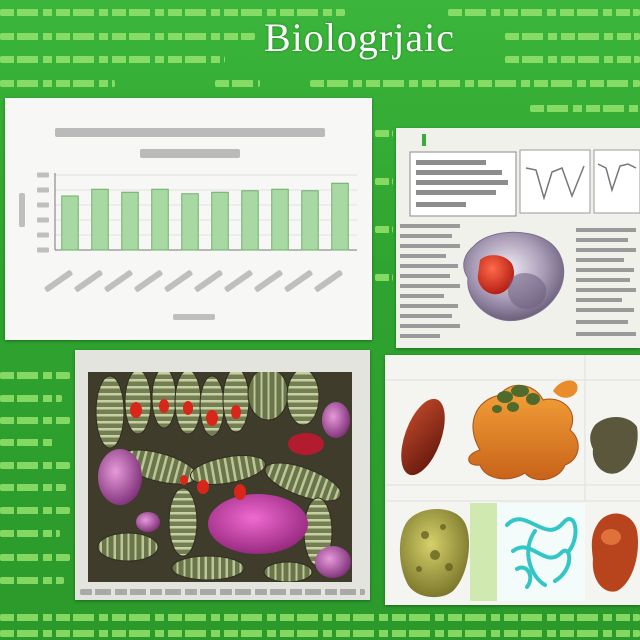  Describe the element at coordinates (462, 183) in the screenshot. I see `text-box-lines` at that location.